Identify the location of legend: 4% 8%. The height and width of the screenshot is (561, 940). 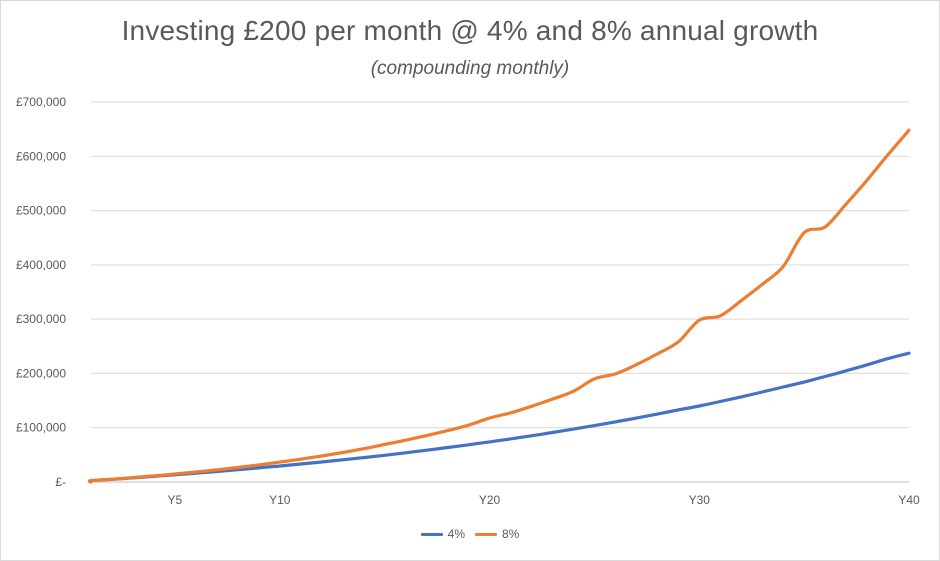
(470, 534).